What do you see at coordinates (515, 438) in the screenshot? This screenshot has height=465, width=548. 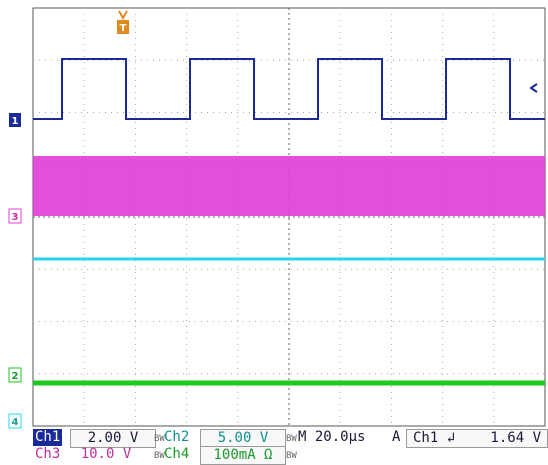 I see `trigger-level: 1.64 V` at bounding box center [515, 438].